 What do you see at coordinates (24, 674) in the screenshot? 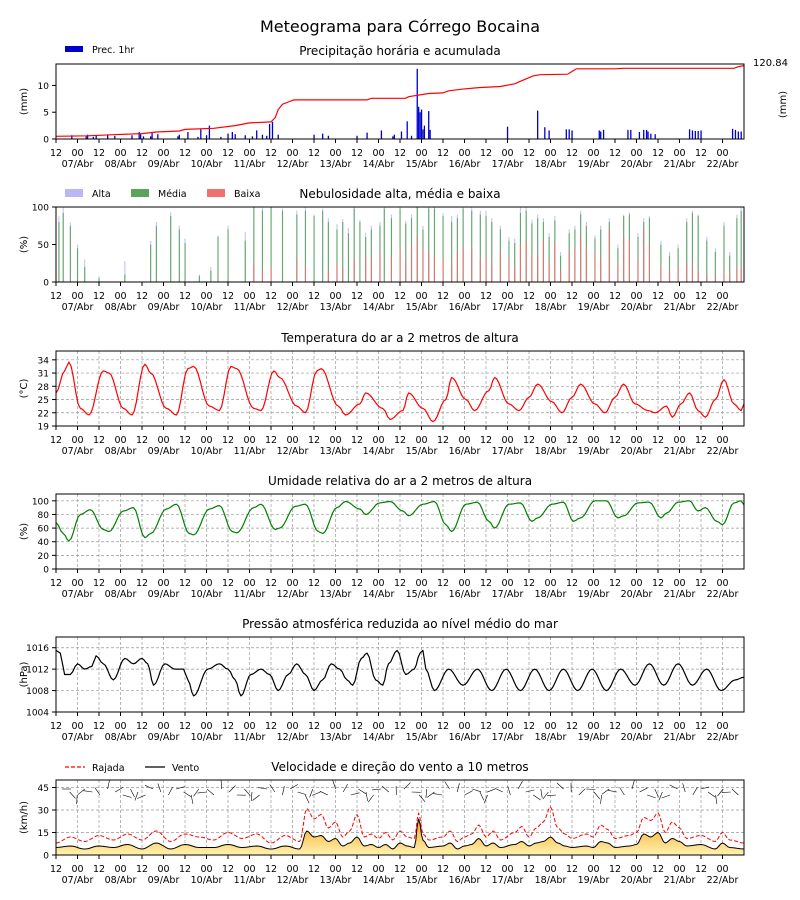
I see `y-axis-label: (hPa)` at bounding box center [24, 674].